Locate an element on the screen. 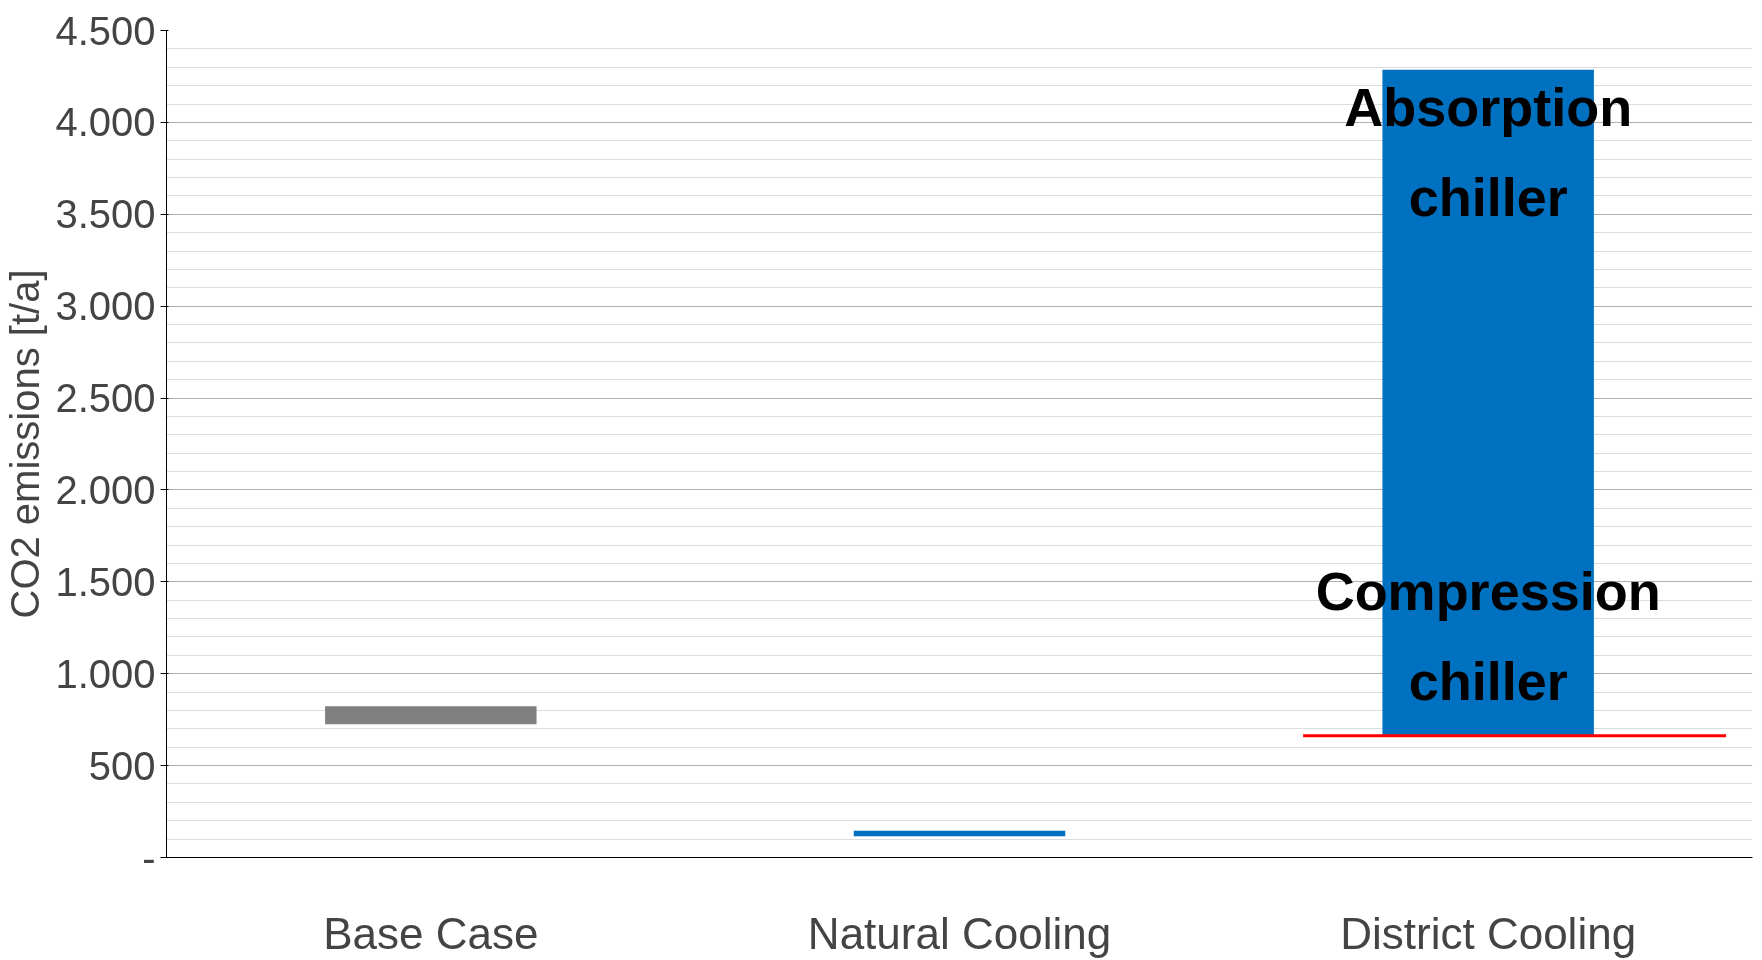 This screenshot has width=1762, height=960. y-tick-label: 2.000 is located at coordinates (105, 489).